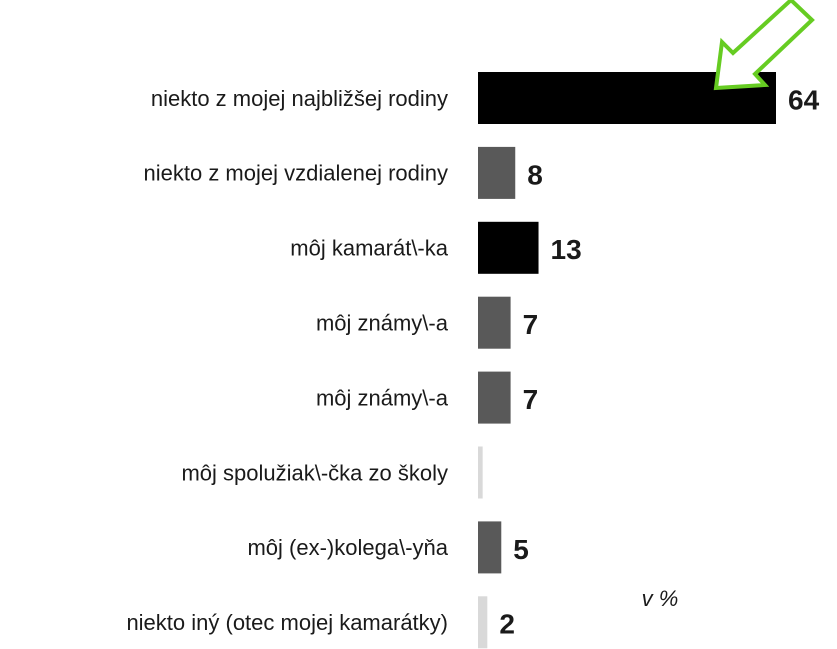 The width and height of the screenshot is (837, 649). I want to click on category-label: môj (ex-)kolega\-yňa, so click(347, 547).